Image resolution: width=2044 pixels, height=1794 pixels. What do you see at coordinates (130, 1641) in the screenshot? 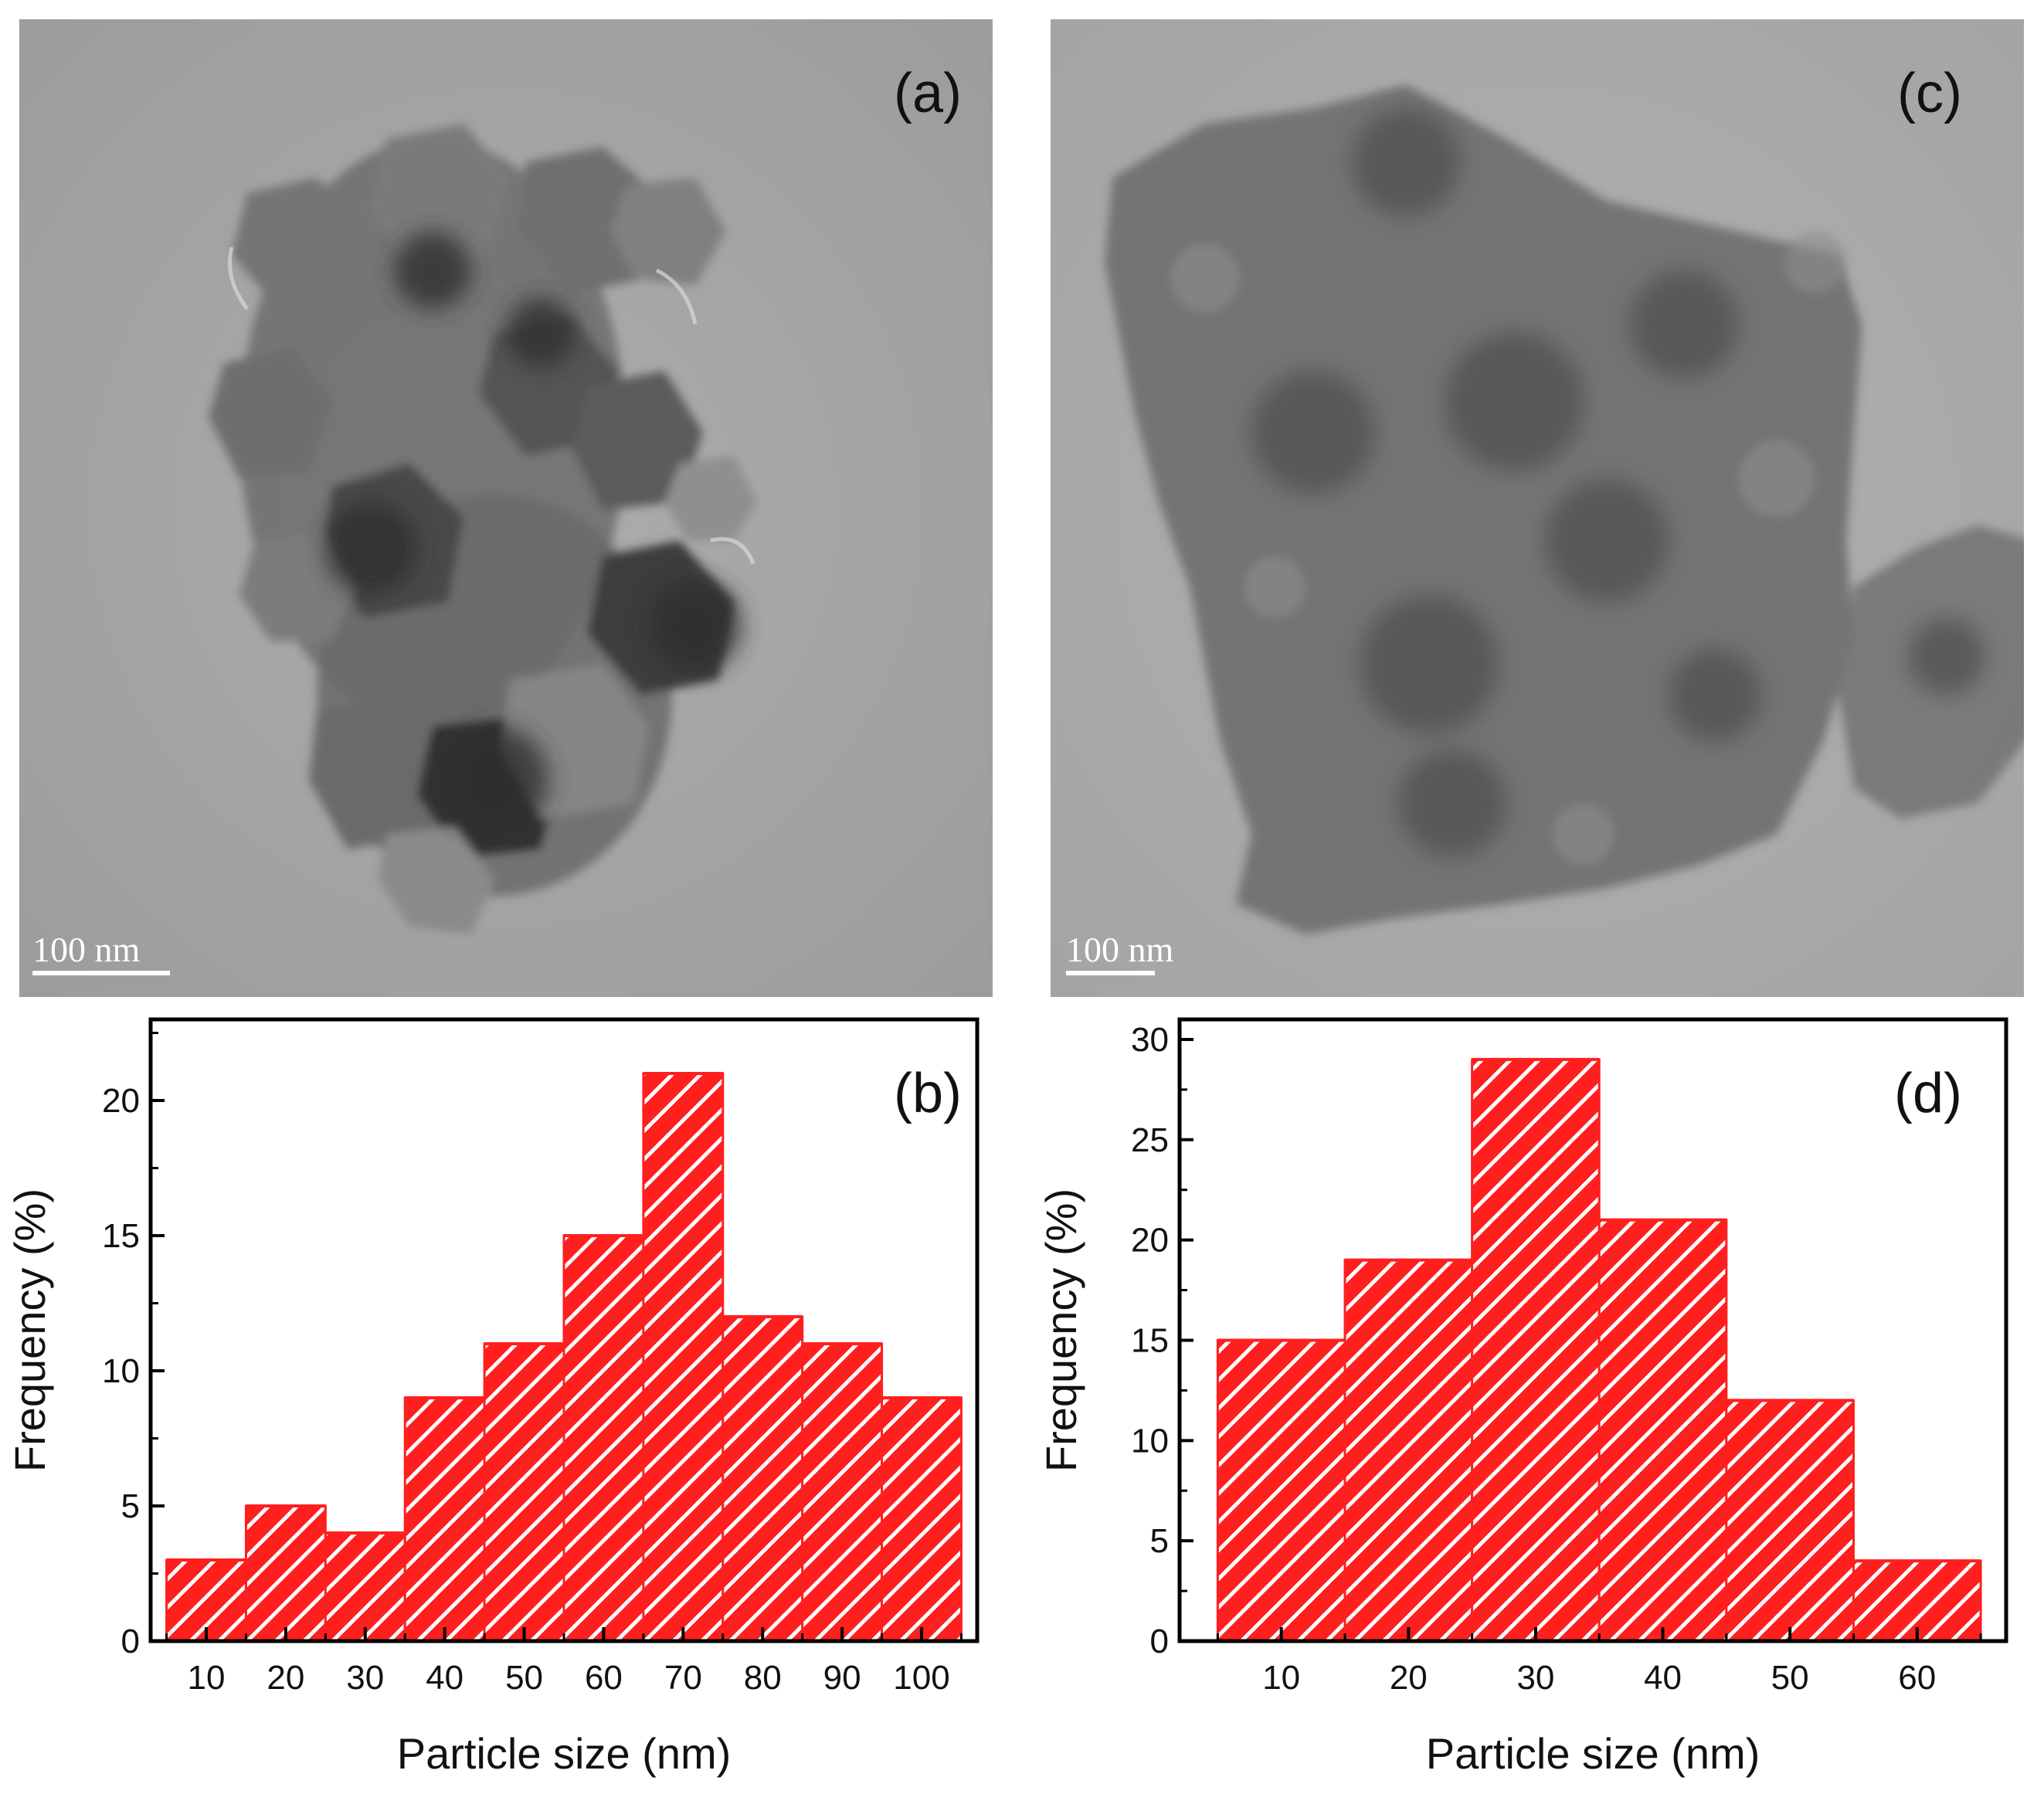
I see `y-tick-label-b-0: 0` at bounding box center [130, 1641].